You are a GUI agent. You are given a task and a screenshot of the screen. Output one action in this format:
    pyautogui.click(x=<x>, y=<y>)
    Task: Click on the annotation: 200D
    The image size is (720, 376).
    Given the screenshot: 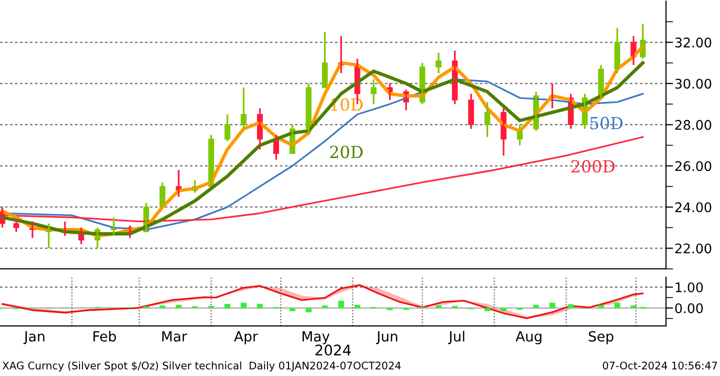 What is the action you would take?
    pyautogui.click(x=593, y=166)
    